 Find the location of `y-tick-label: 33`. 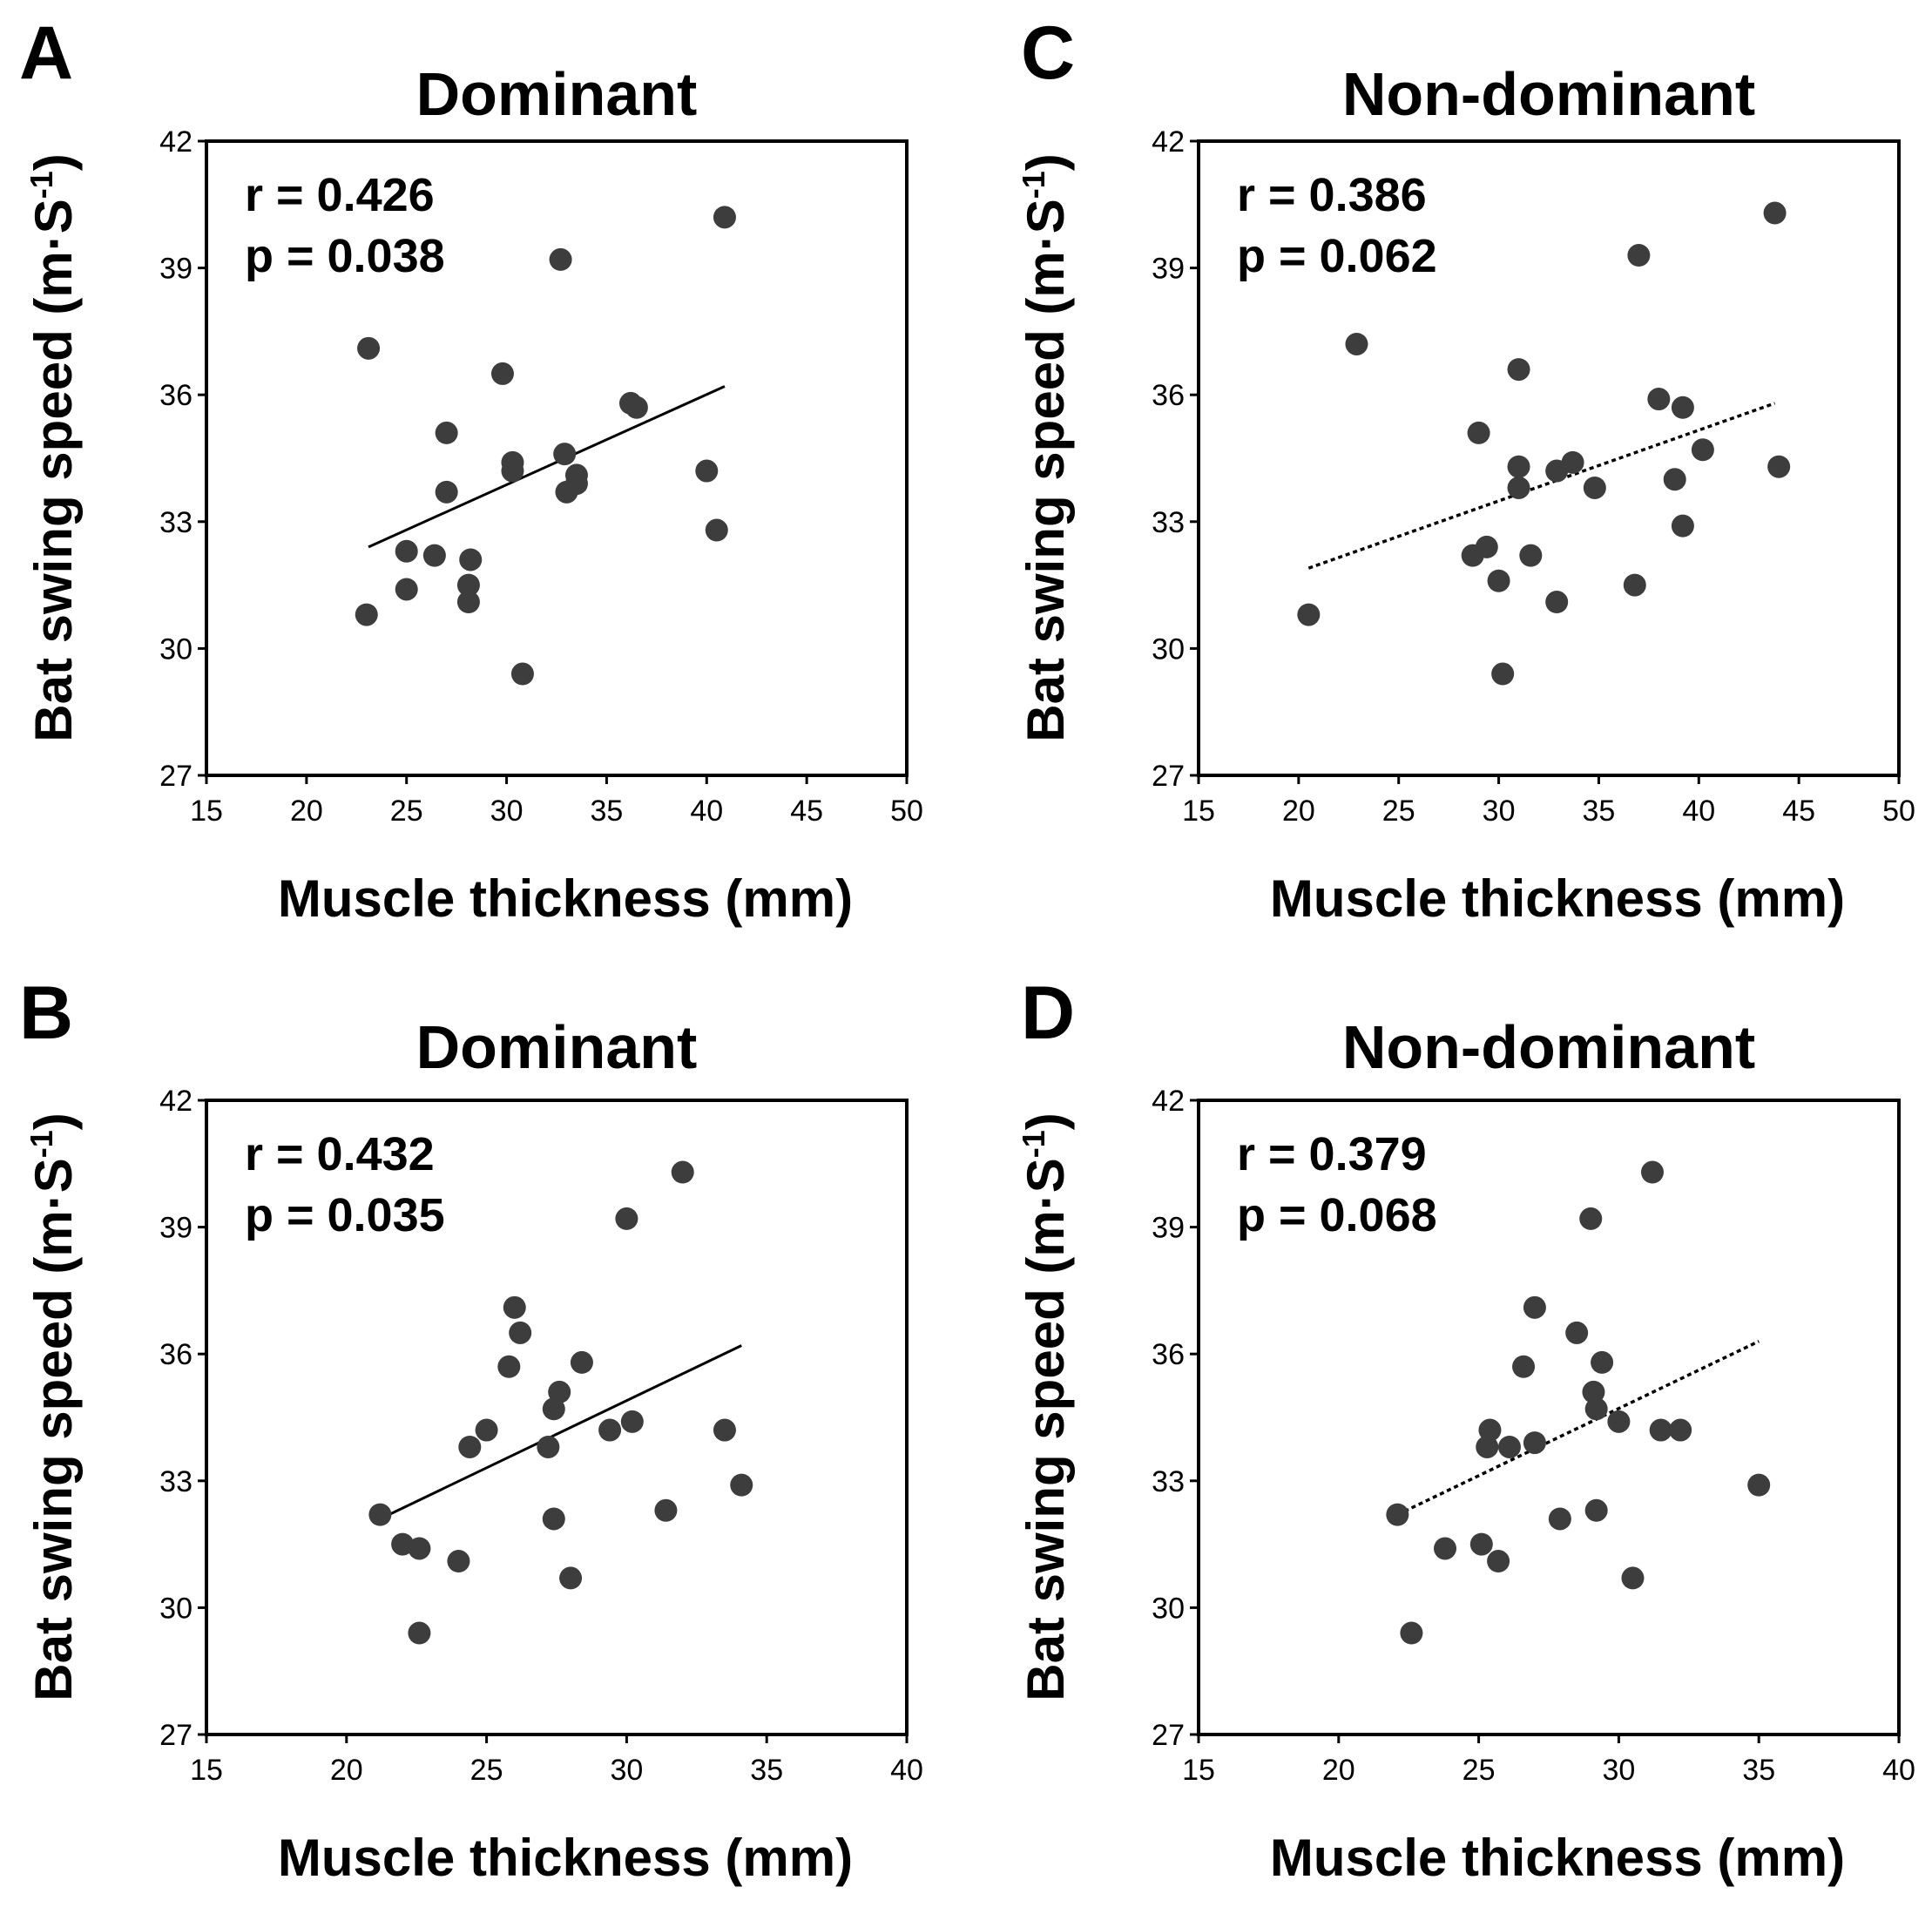

y-tick-label: 33 is located at coordinates (1168, 522).